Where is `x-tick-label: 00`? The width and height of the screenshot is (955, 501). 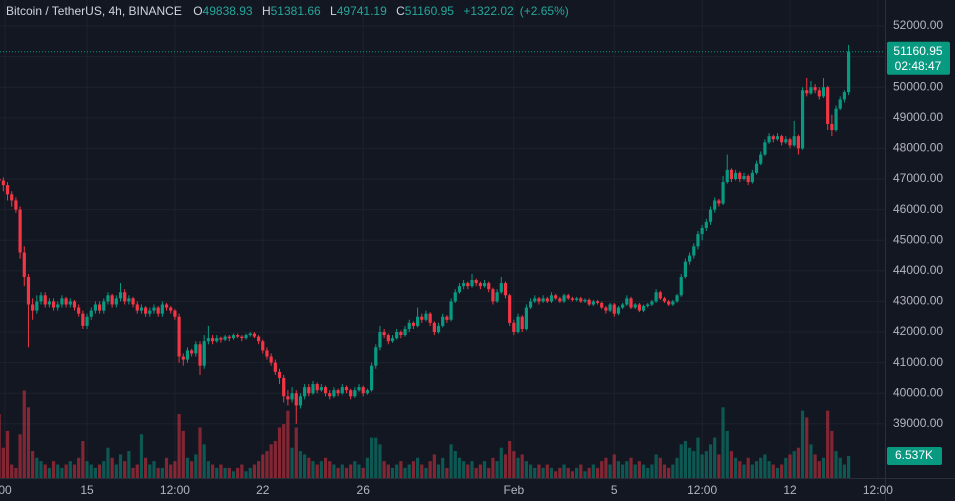 x-tick-label: 00 is located at coordinates (6, 490).